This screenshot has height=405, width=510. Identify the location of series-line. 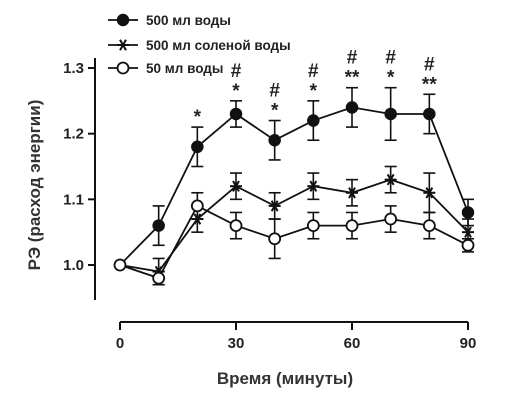
(294, 242).